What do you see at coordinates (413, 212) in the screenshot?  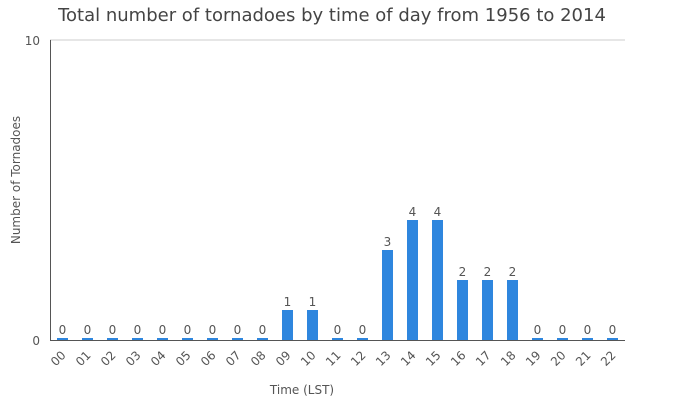 I see `data-label-14: 4` at bounding box center [413, 212].